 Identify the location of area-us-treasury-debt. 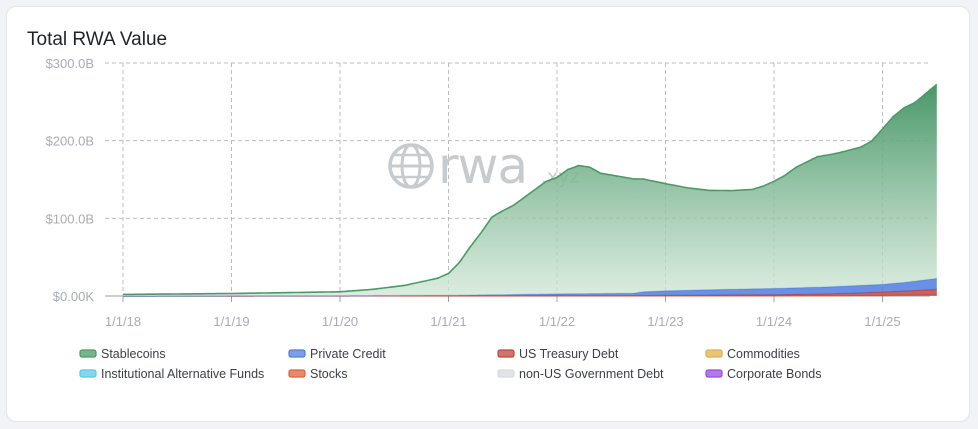
(530, 292).